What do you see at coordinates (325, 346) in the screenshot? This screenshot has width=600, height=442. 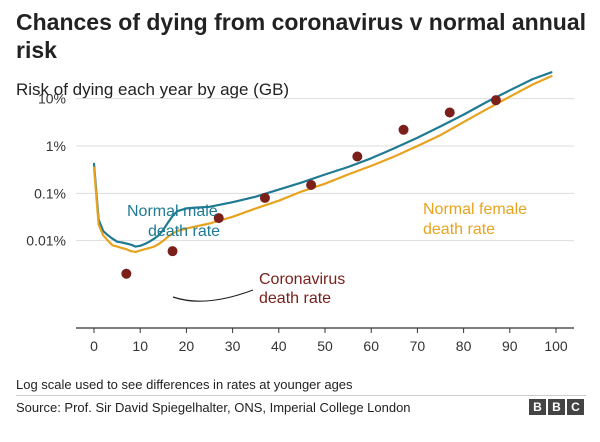 I see `x-tick-label: 50` at bounding box center [325, 346].